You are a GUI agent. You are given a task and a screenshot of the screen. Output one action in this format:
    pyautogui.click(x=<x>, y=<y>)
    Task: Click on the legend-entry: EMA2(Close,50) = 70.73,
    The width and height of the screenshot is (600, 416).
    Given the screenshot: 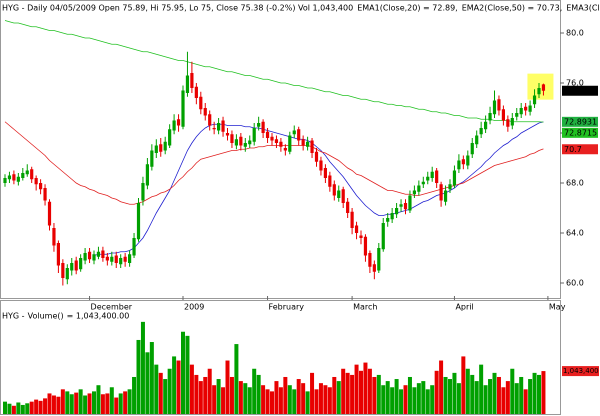 What is the action you would take?
    pyautogui.click(x=512, y=8)
    